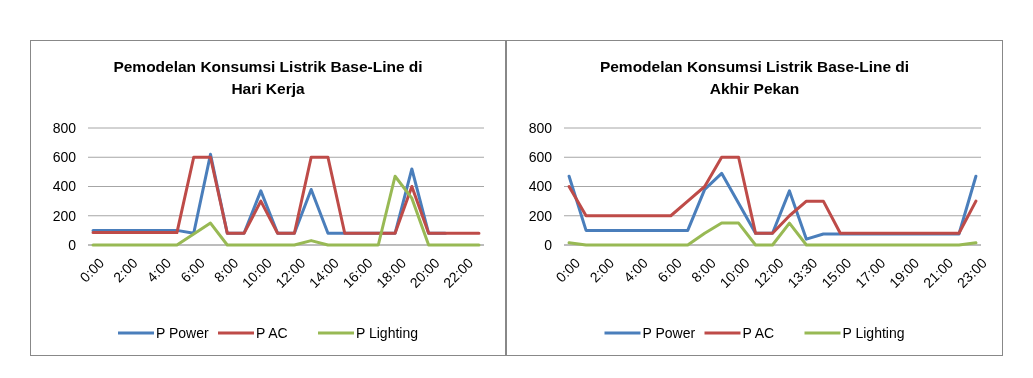 This screenshot has height=378, width=1033. Describe the element at coordinates (754, 77) in the screenshot. I see `chart-title: Pemodelan Konsumsi Listrik Base-Line di Akhir Pekan` at that location.